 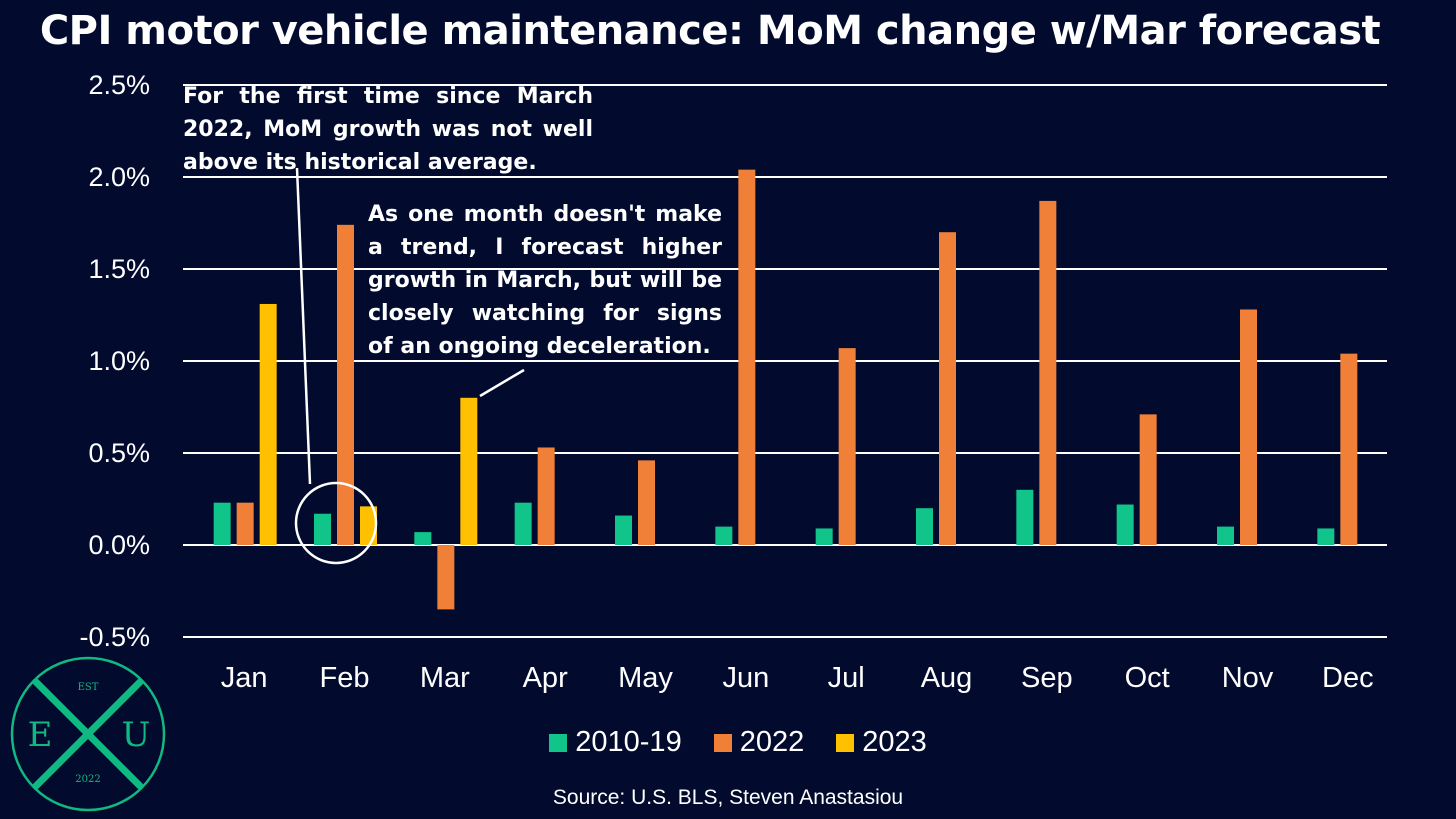 What do you see at coordinates (724, 535) in the screenshot?
I see `bar-2010-19-Jun` at bounding box center [724, 535].